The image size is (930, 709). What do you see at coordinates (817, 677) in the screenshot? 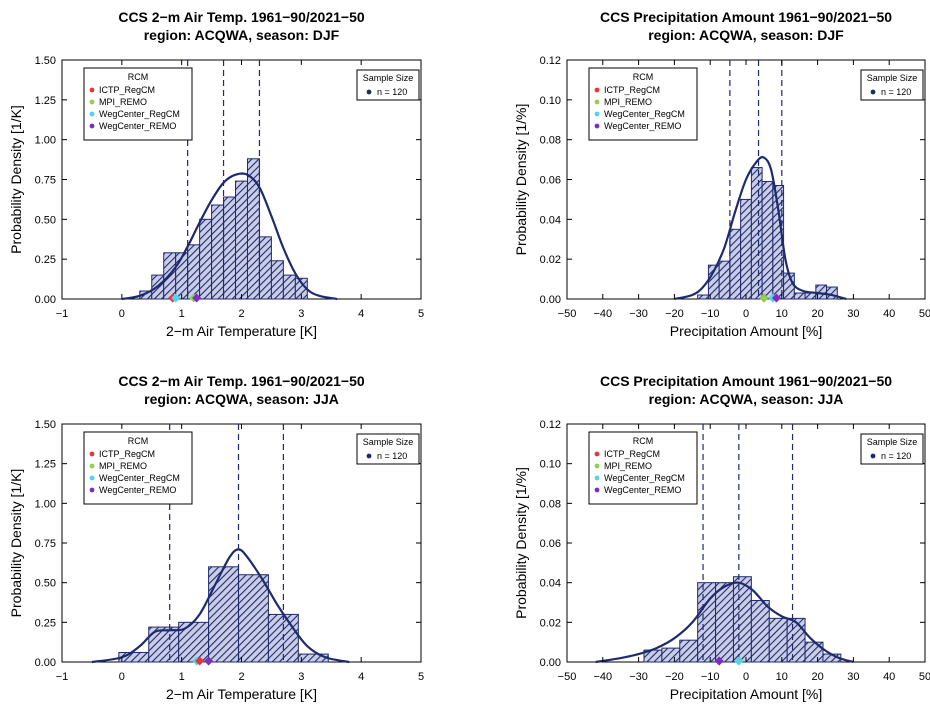
I see `x-tick-label: 20` at bounding box center [817, 677].